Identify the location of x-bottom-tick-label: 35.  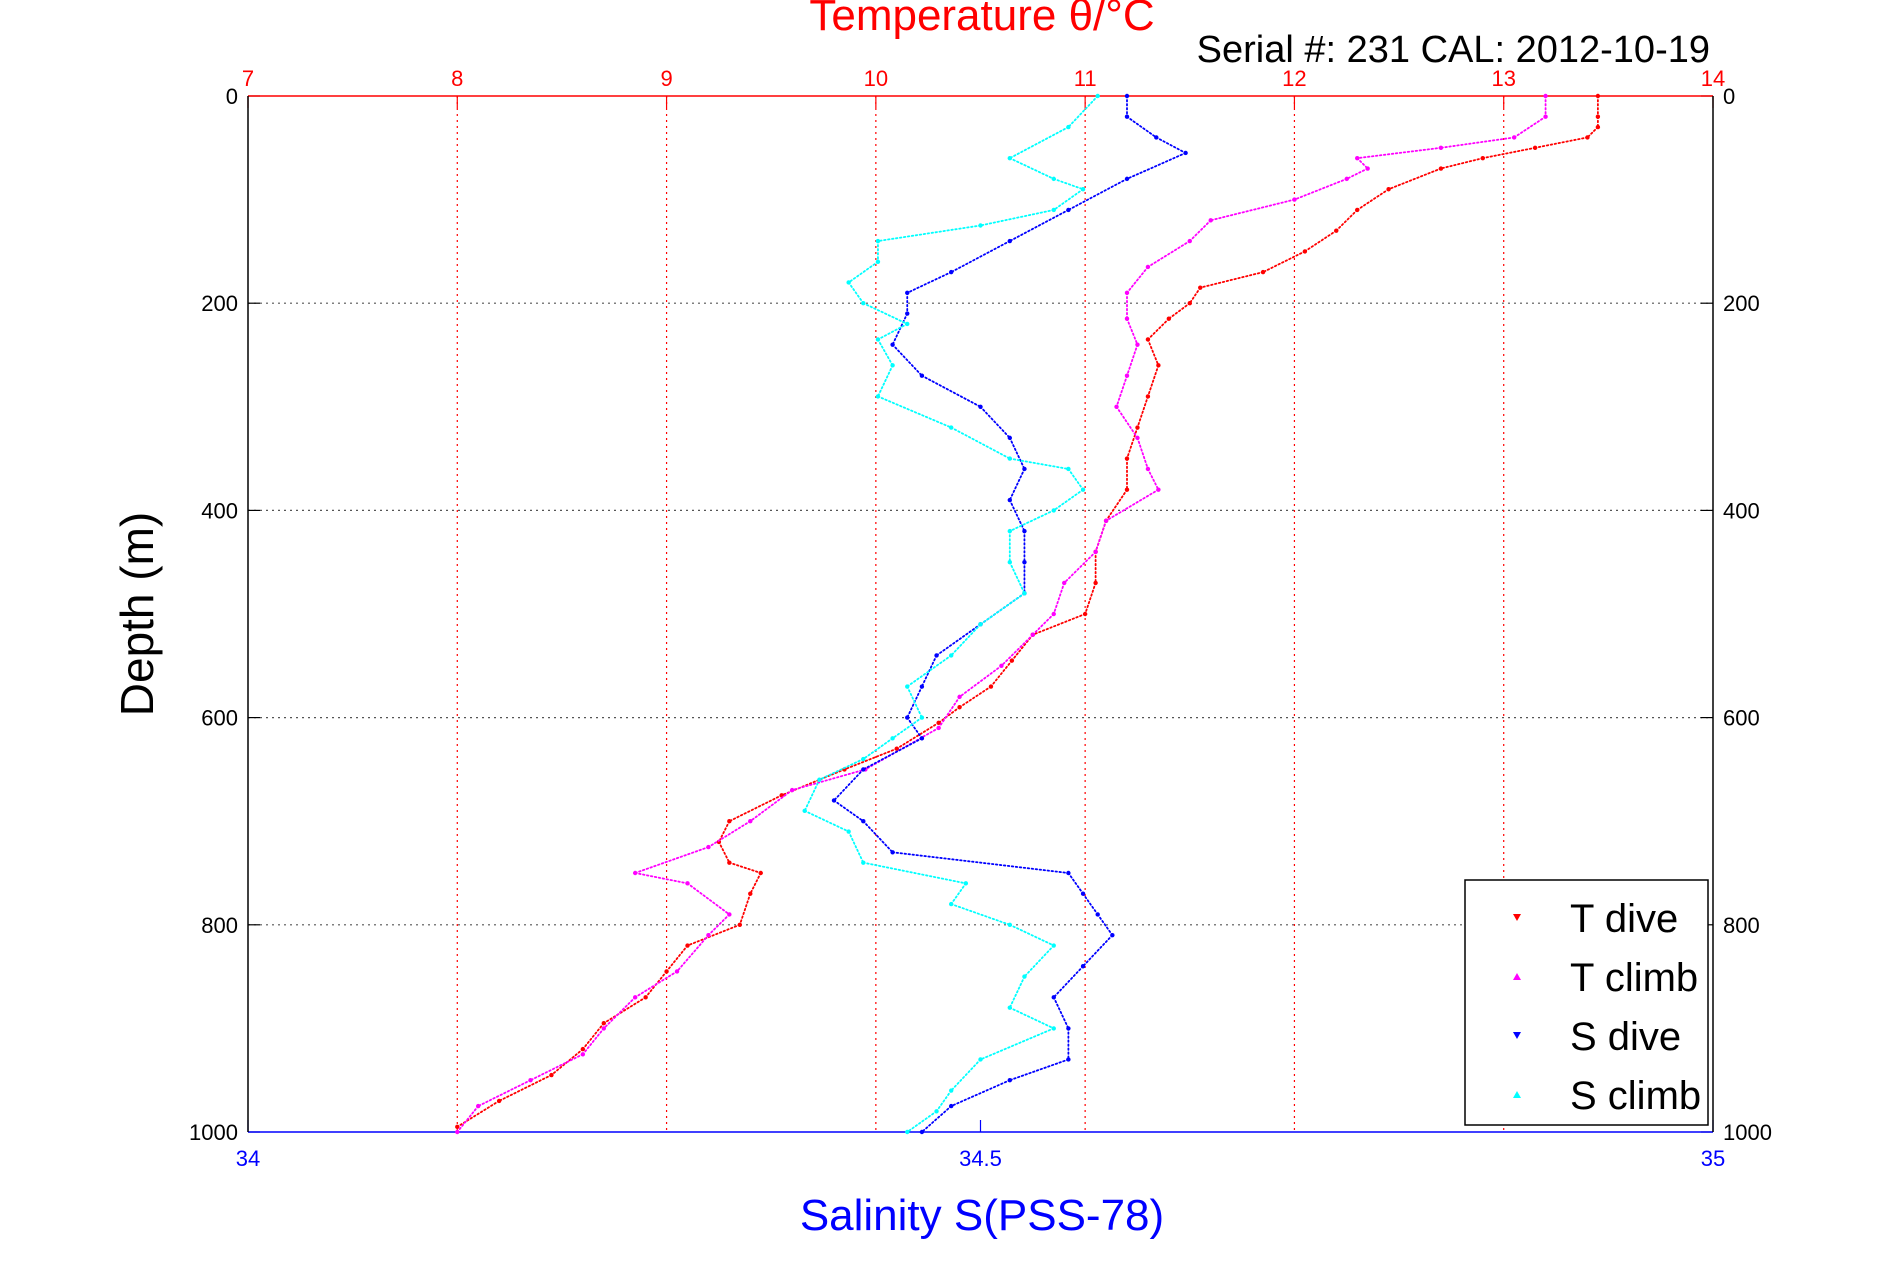
(1713, 1158).